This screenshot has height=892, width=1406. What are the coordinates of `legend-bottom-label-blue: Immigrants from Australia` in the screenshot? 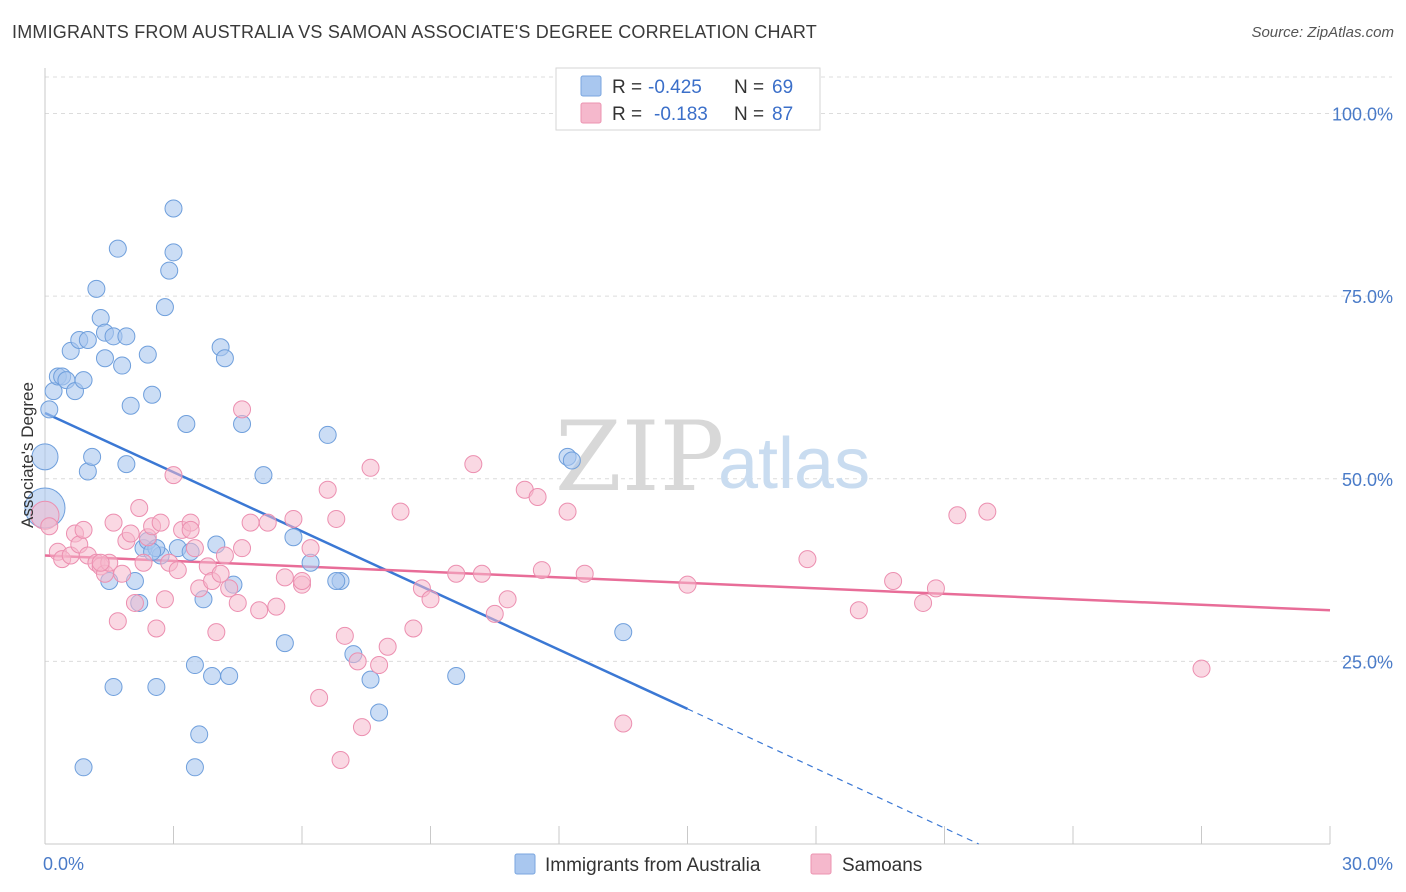 It's located at (653, 865).